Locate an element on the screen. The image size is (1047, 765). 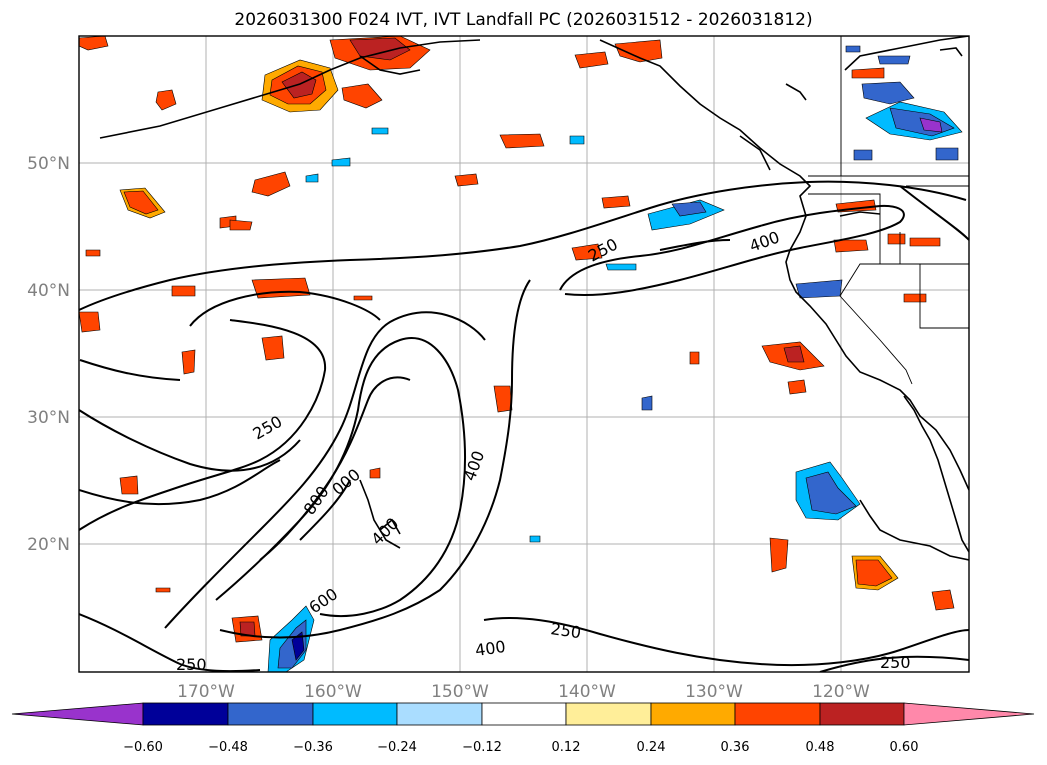
lat-label-40: 40°N is located at coordinates (48, 291).